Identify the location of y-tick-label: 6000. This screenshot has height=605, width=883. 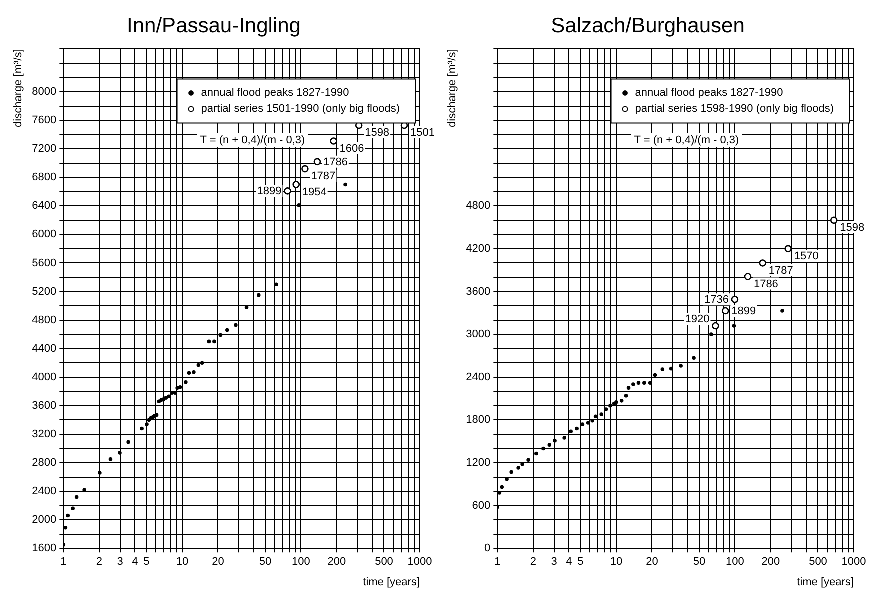
(44, 234).